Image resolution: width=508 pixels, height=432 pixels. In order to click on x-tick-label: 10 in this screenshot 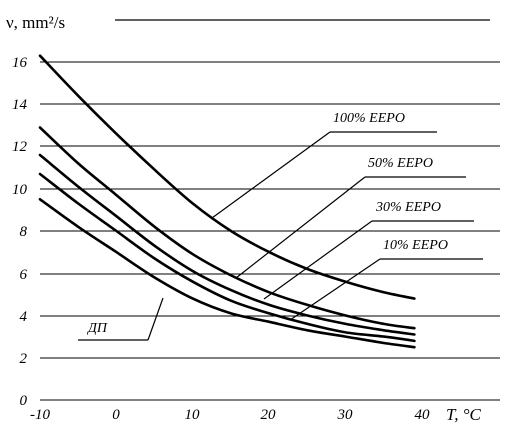, I will do `click(193, 415)`.